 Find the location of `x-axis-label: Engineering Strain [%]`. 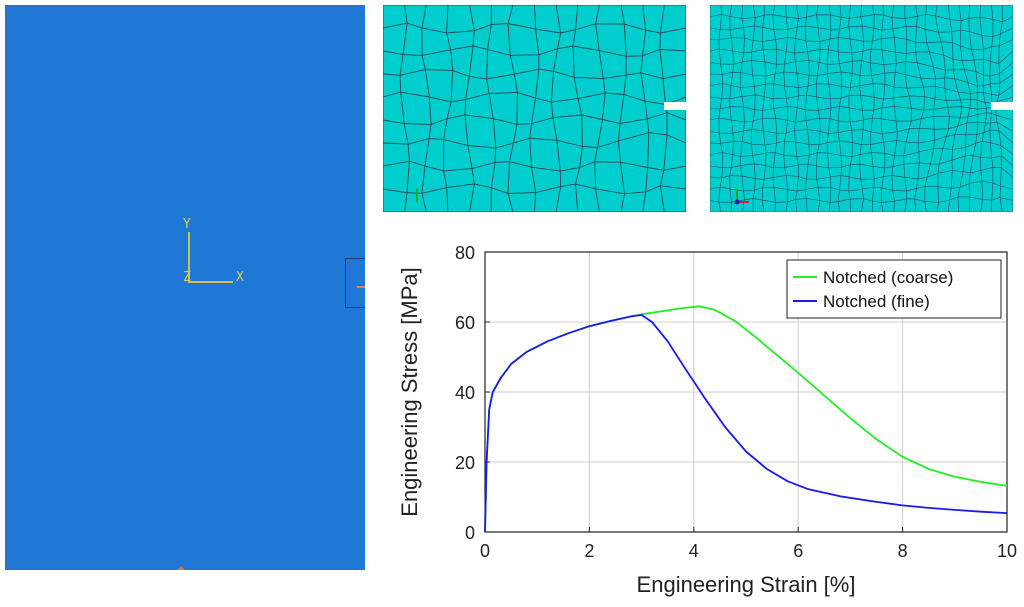

x-axis-label: Engineering Strain [%] is located at coordinates (746, 584).